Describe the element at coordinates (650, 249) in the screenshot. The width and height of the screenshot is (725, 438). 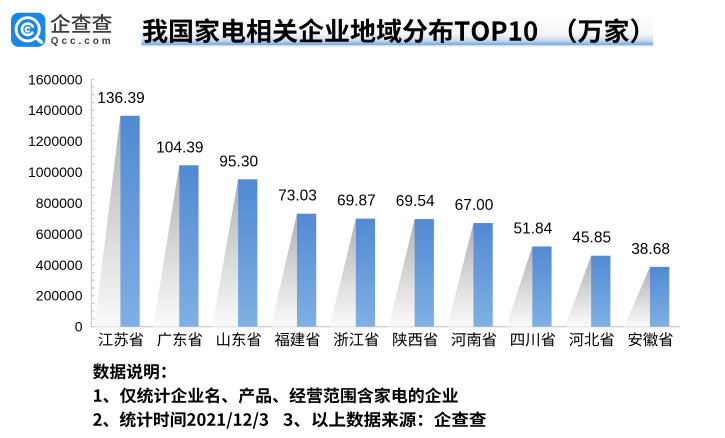
I see `svg-text: 38.68` at that location.